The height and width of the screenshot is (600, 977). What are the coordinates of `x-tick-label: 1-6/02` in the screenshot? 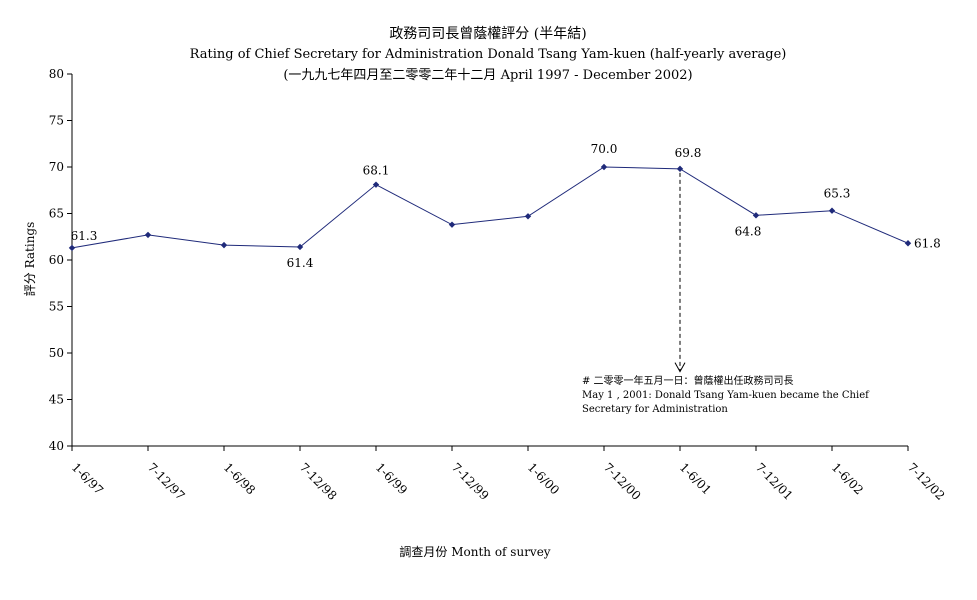 It's located at (847, 478).